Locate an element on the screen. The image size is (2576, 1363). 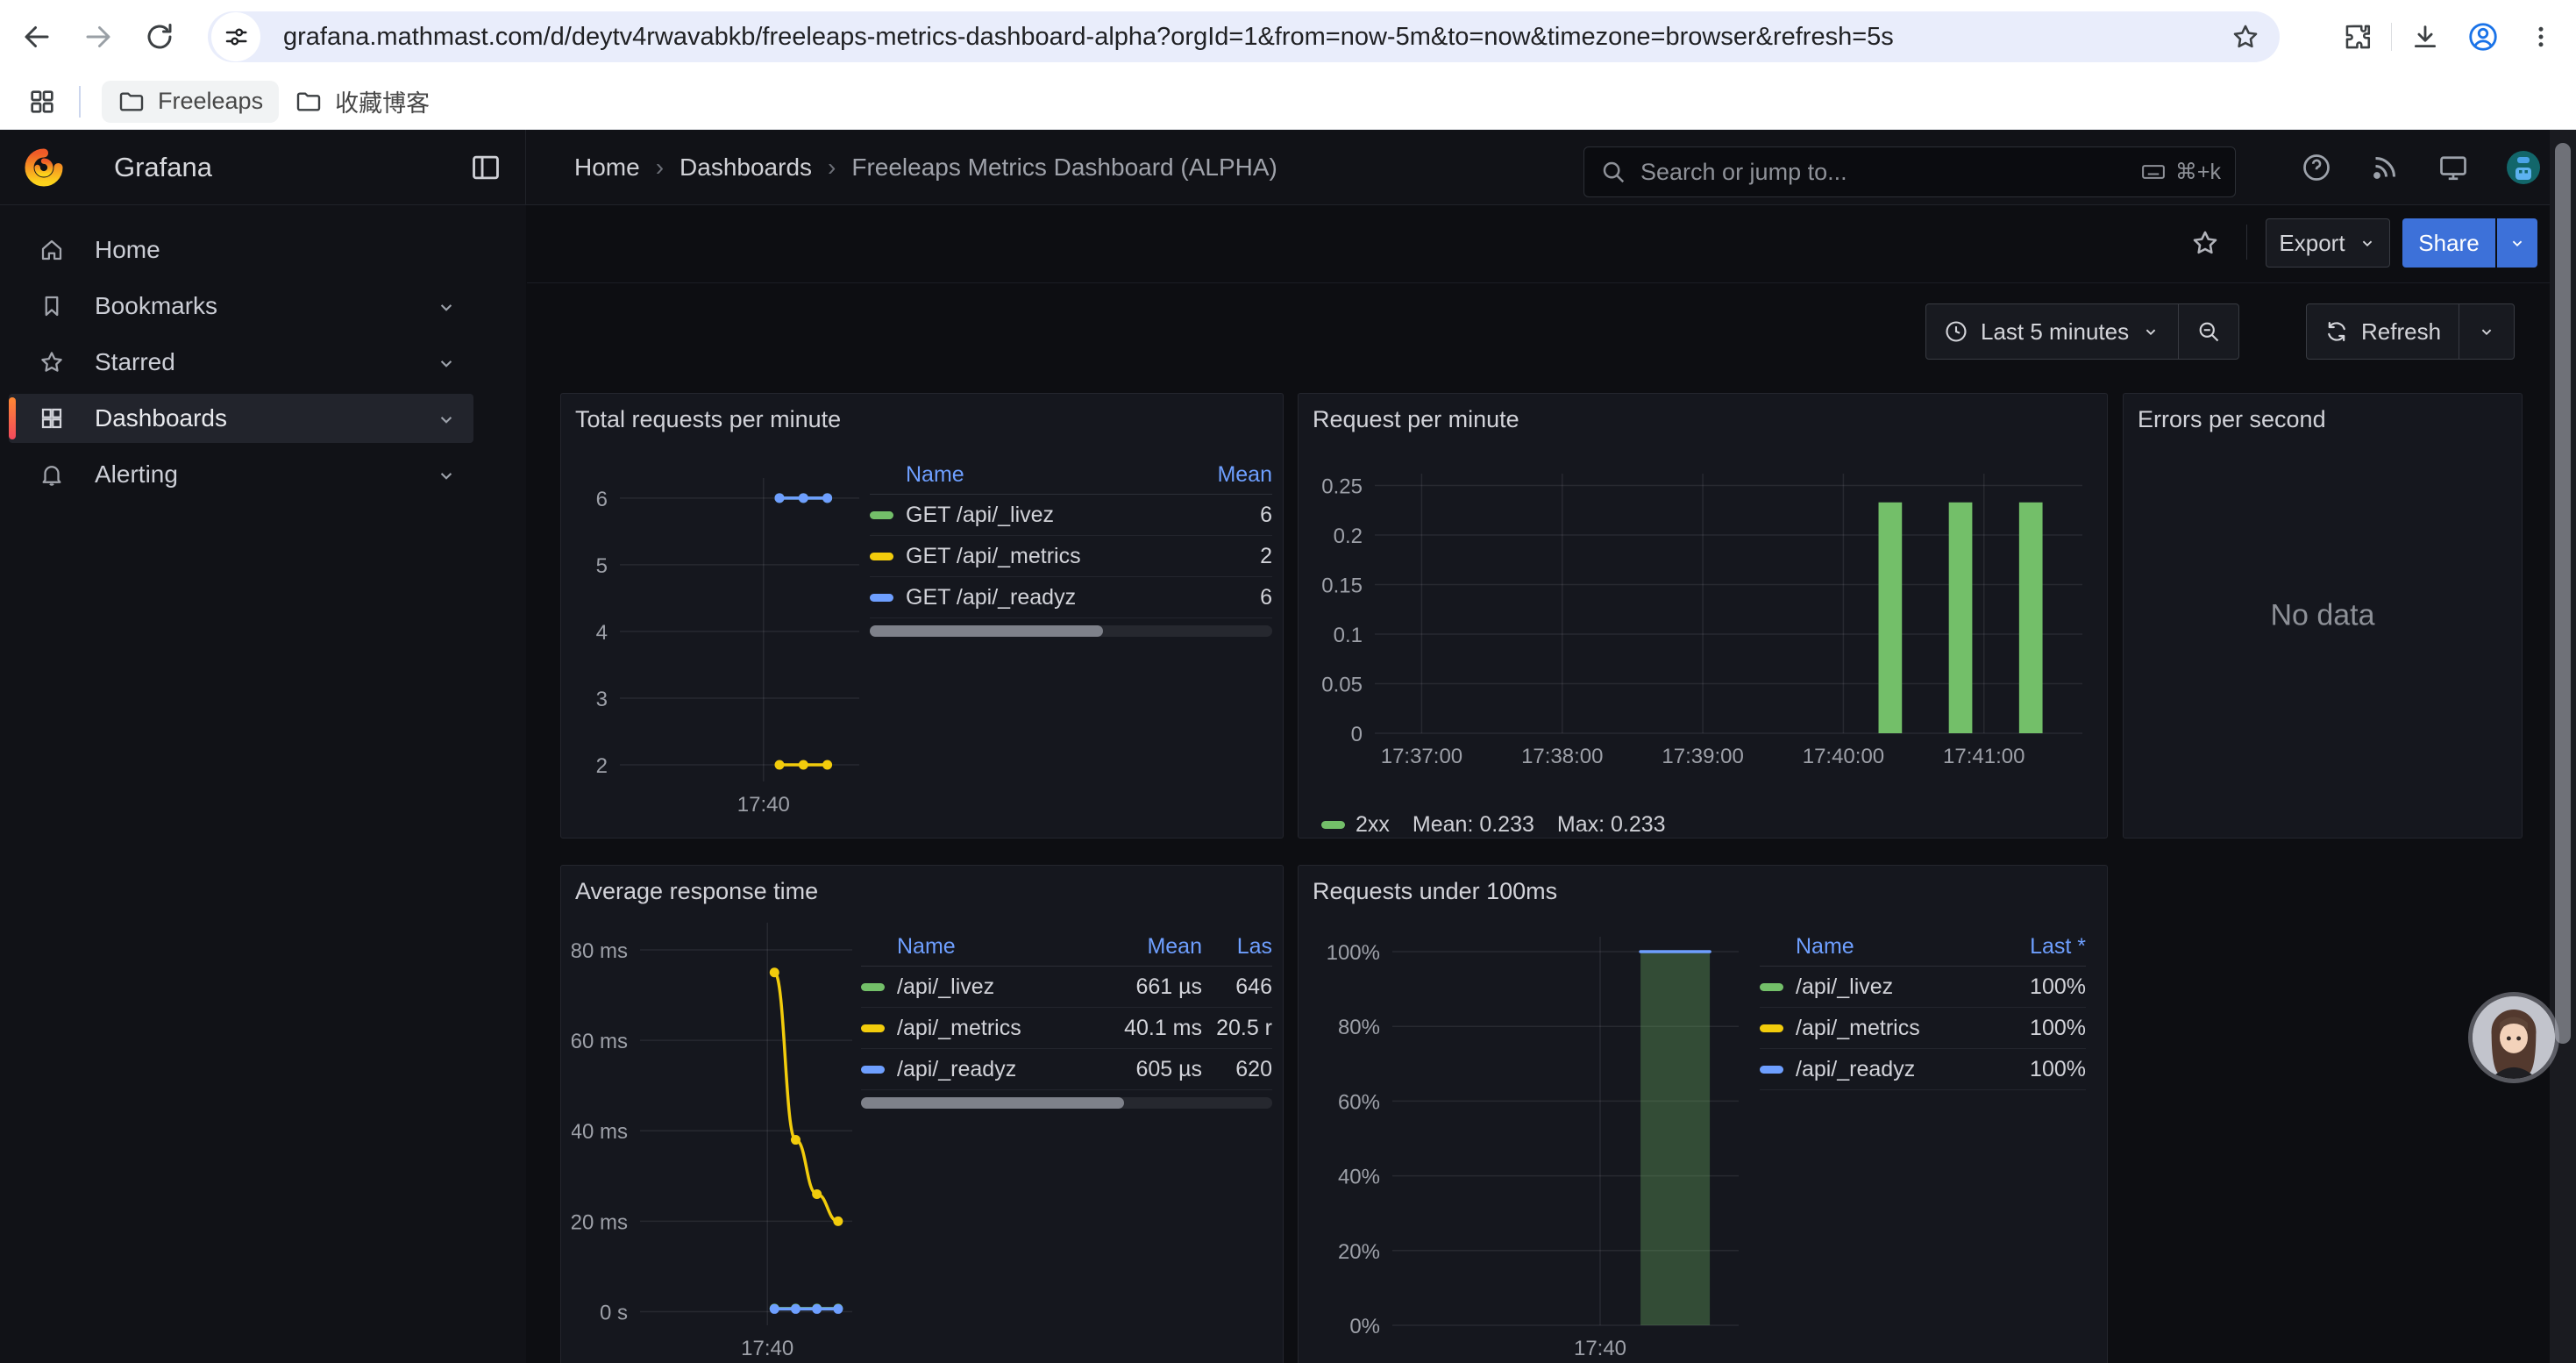
time-range-picker: Last 5 minutes is located at coordinates (2052, 331).